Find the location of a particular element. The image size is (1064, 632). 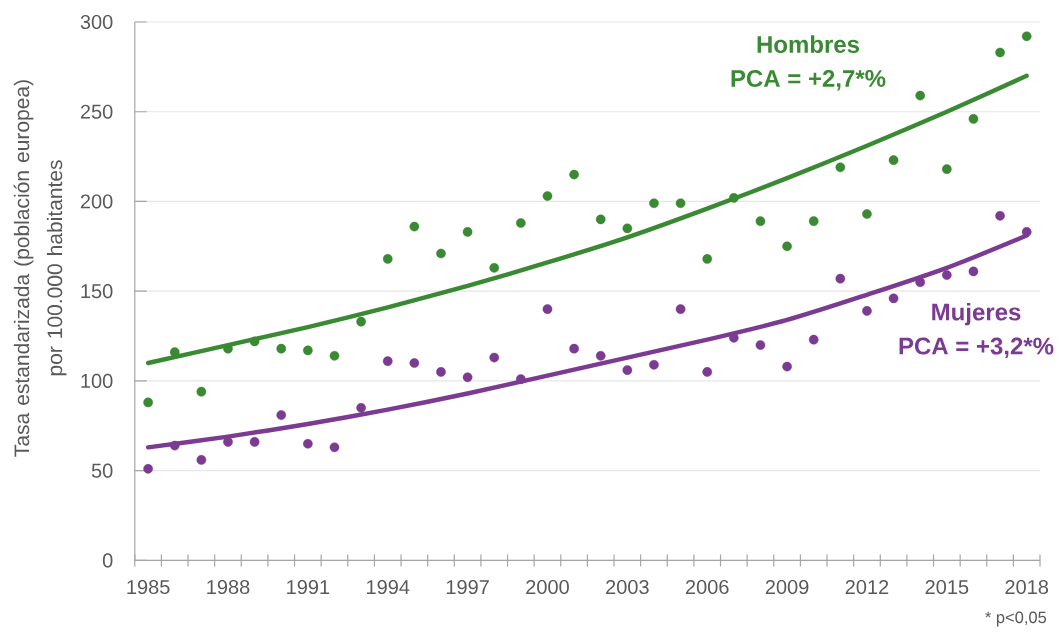

x-tick-label: 1991 is located at coordinates (308, 587).